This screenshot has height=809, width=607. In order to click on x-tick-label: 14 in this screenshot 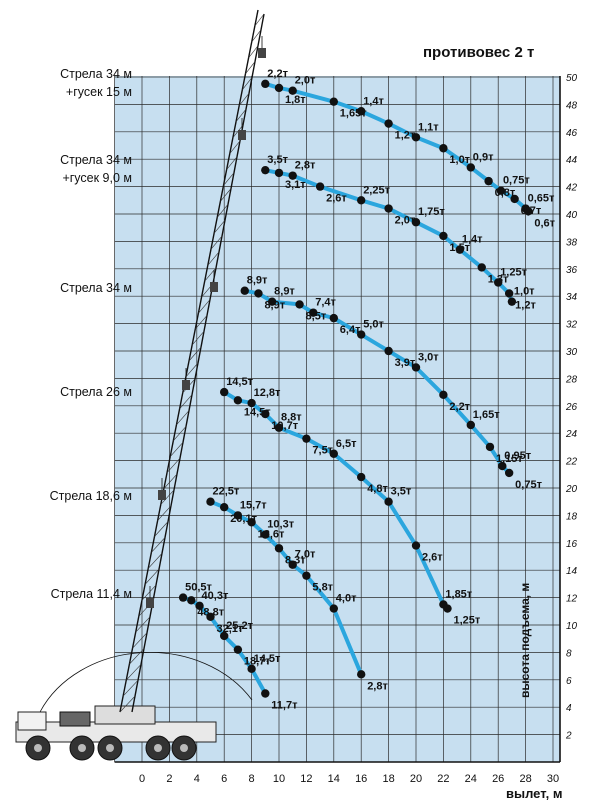, I will do `click(334, 779)`.